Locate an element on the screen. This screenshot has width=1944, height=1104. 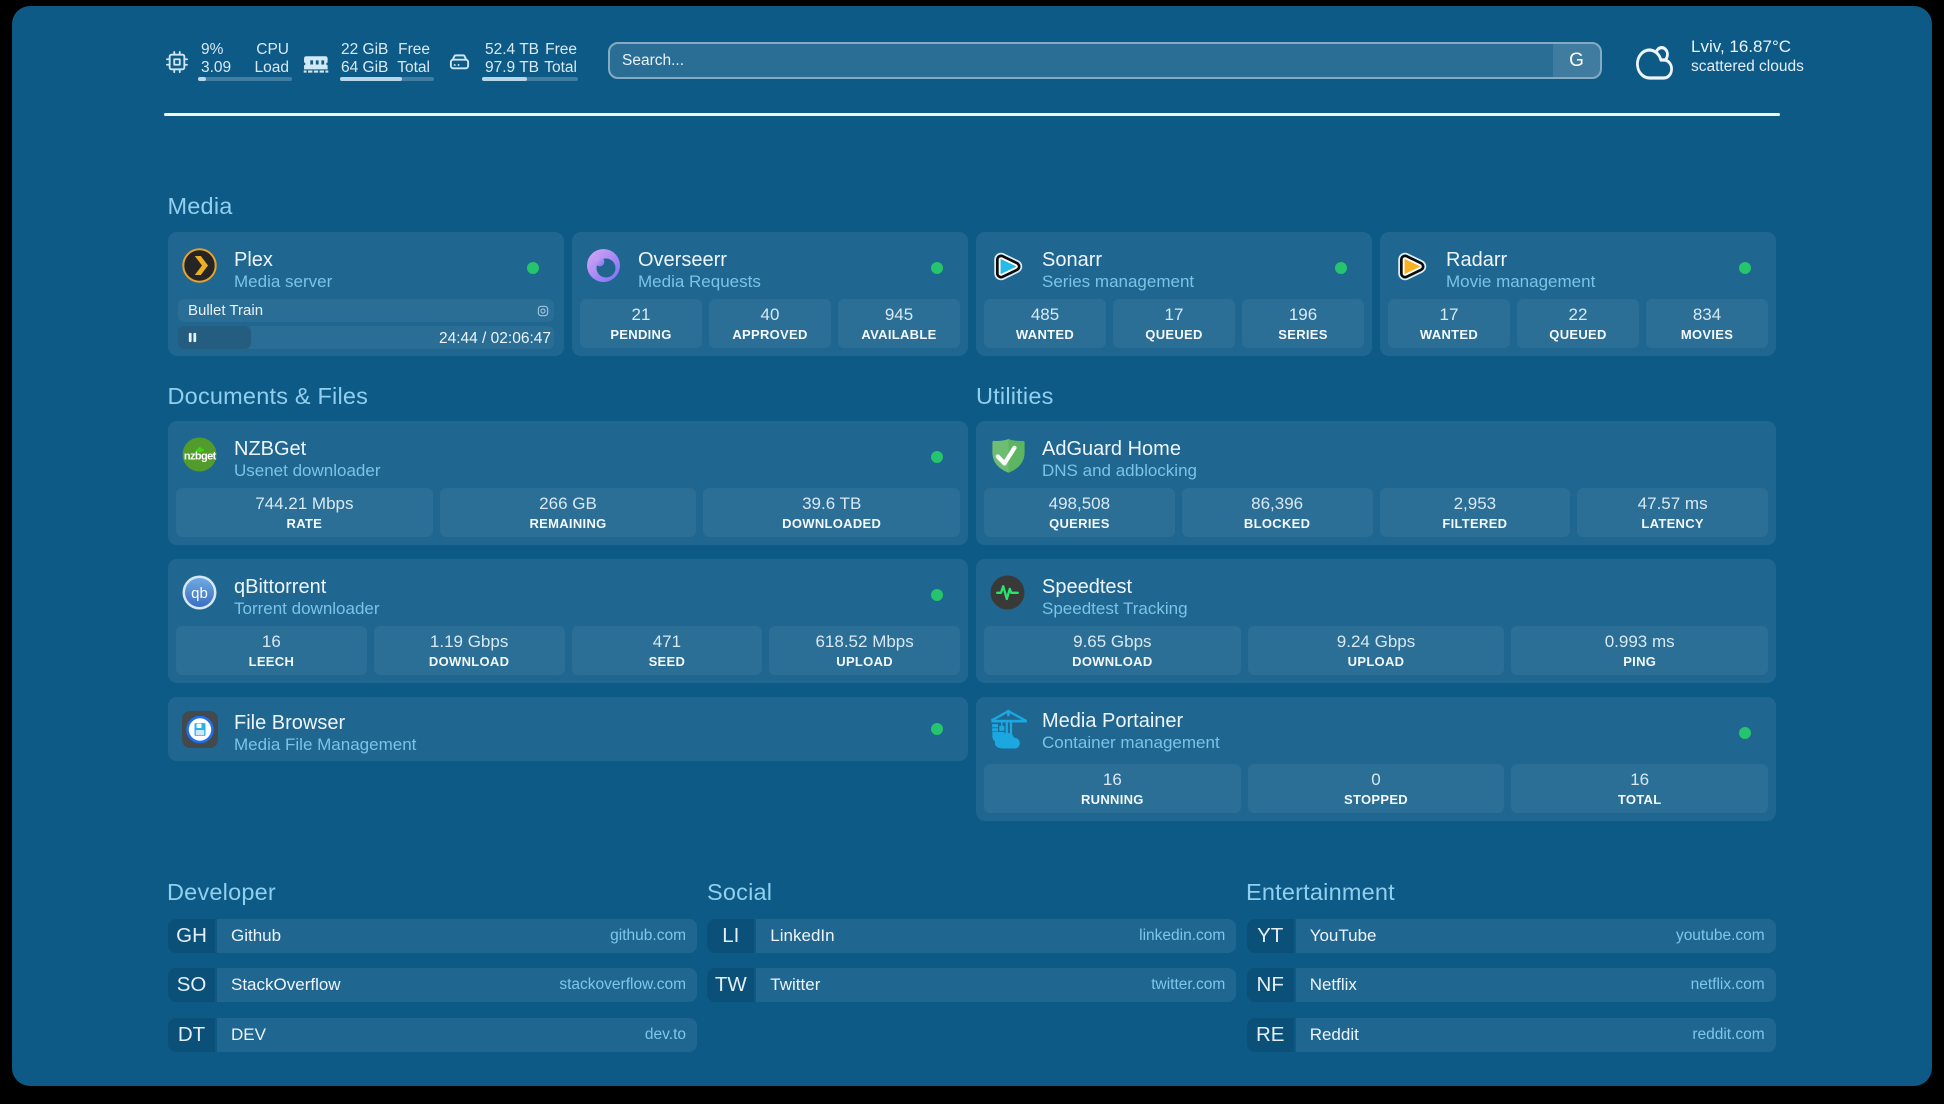
svg-text: nzbget is located at coordinates (200, 457).